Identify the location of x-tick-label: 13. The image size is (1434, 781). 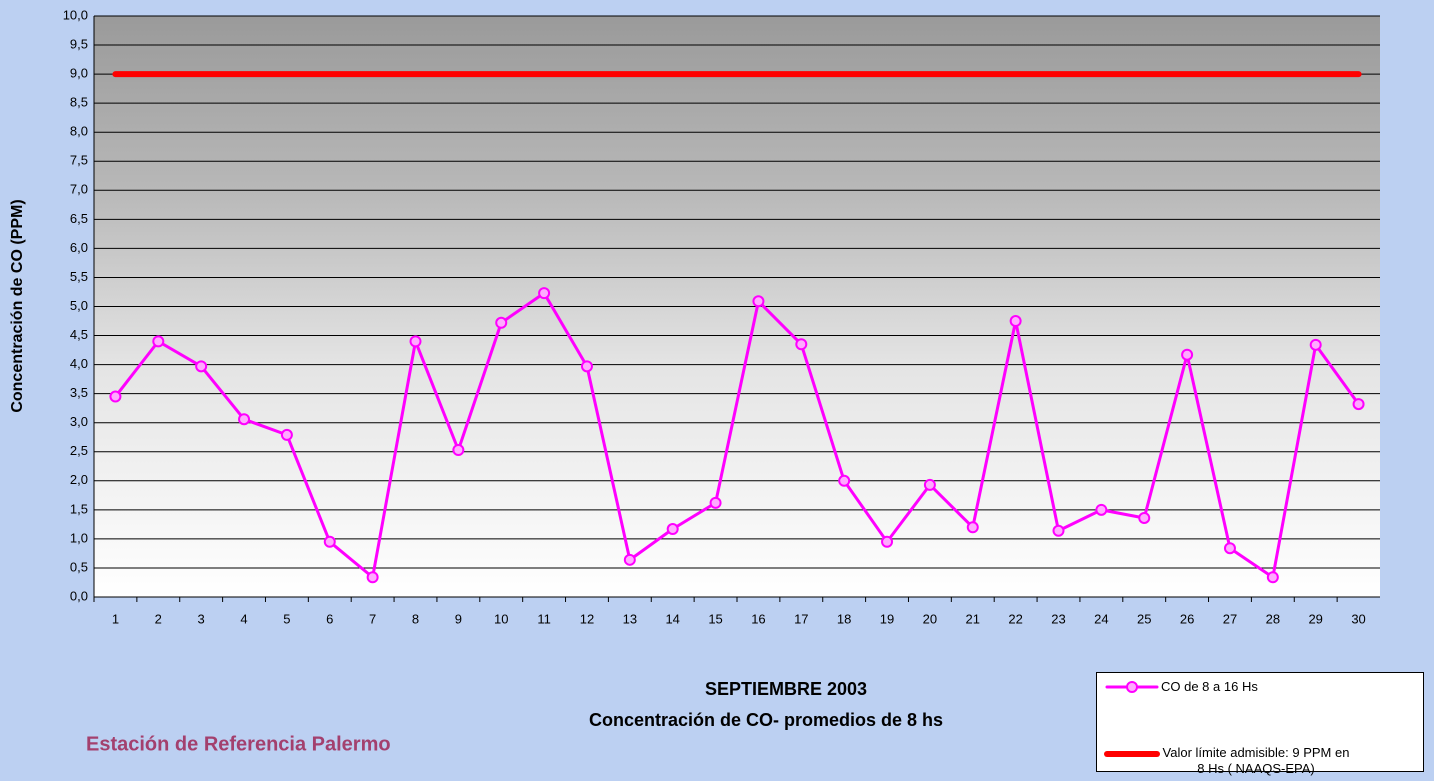
(630, 618).